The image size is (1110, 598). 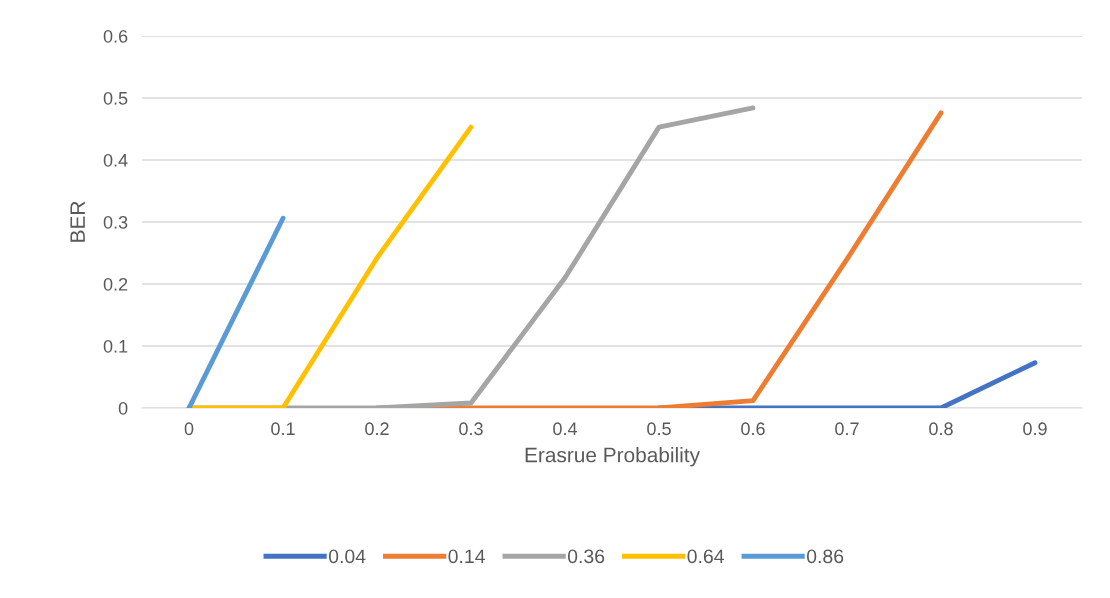 What do you see at coordinates (753, 429) in the screenshot?
I see `x-tick-label: 0.6` at bounding box center [753, 429].